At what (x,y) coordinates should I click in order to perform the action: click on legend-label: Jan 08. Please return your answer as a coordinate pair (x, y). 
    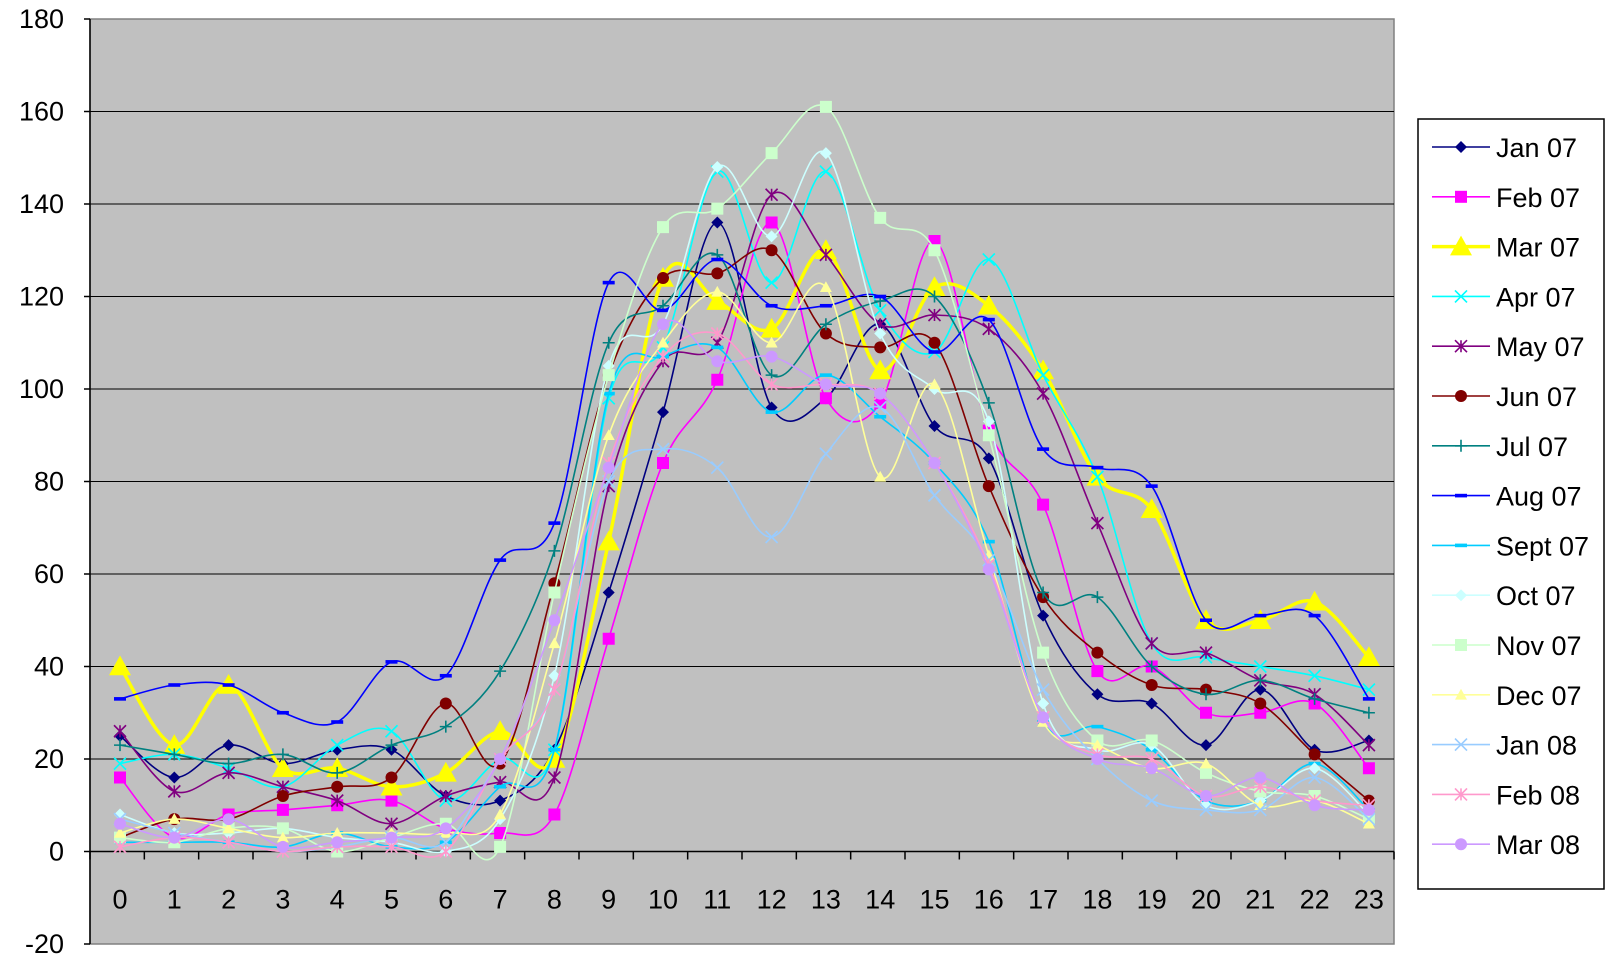
    Looking at the image, I should click on (1536, 746).